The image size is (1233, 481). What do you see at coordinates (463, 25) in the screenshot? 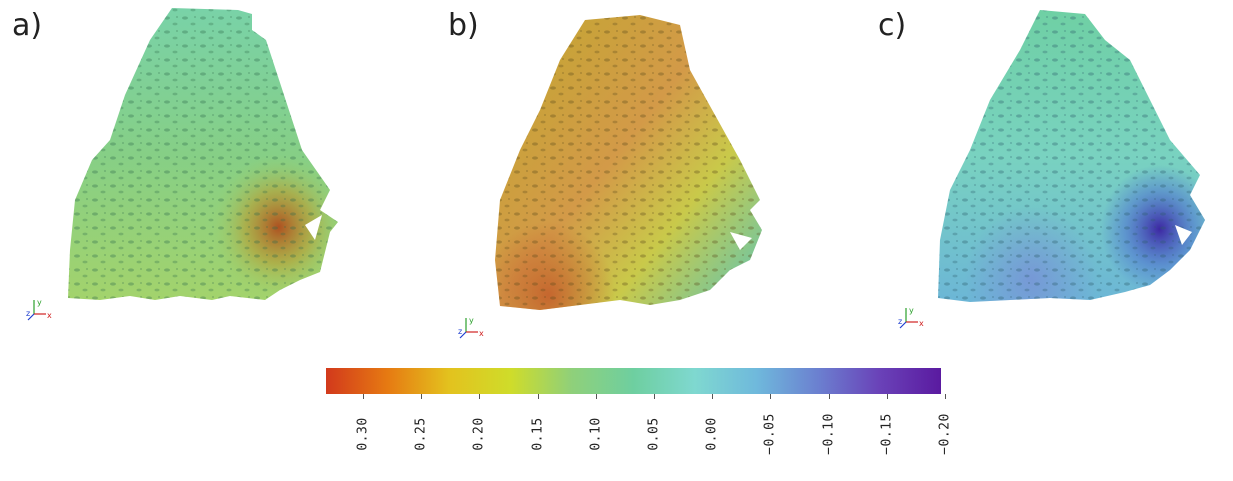
I see `panel-label: b)` at bounding box center [463, 25].